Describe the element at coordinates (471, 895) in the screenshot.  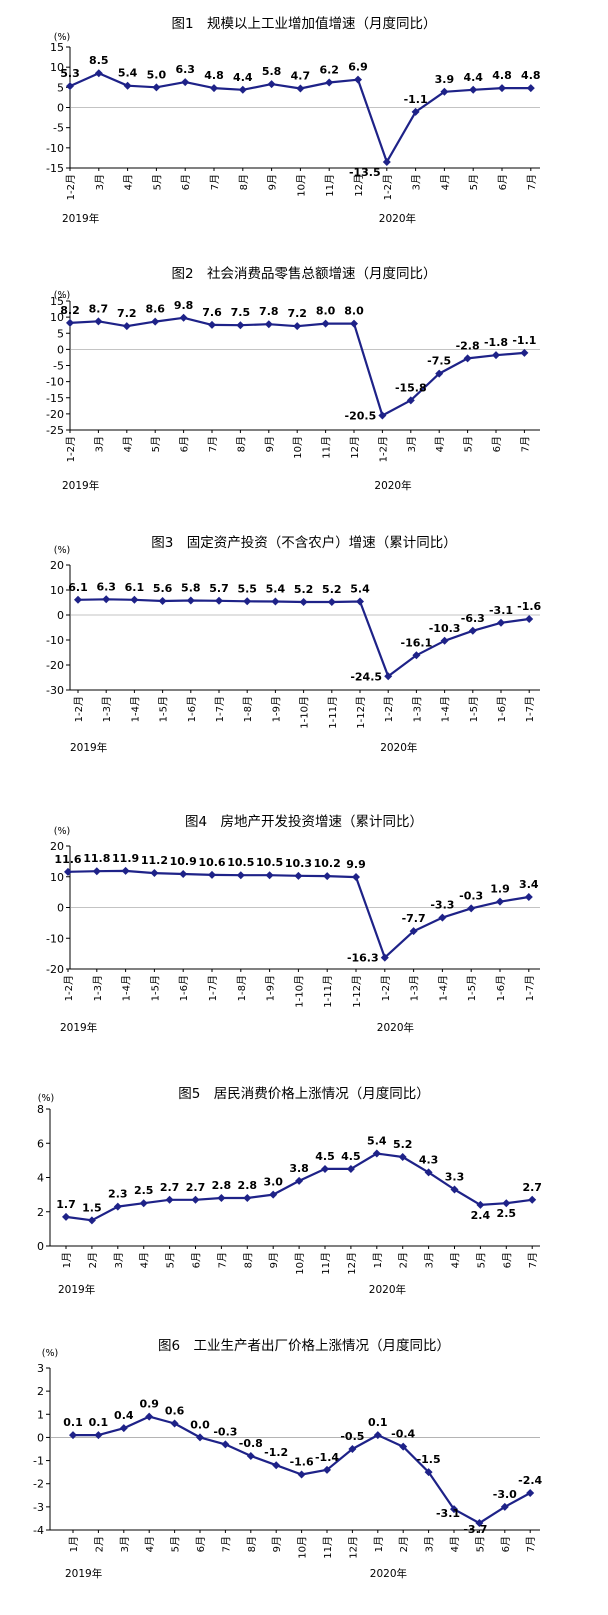
I see `data-label: -0.3` at that location.